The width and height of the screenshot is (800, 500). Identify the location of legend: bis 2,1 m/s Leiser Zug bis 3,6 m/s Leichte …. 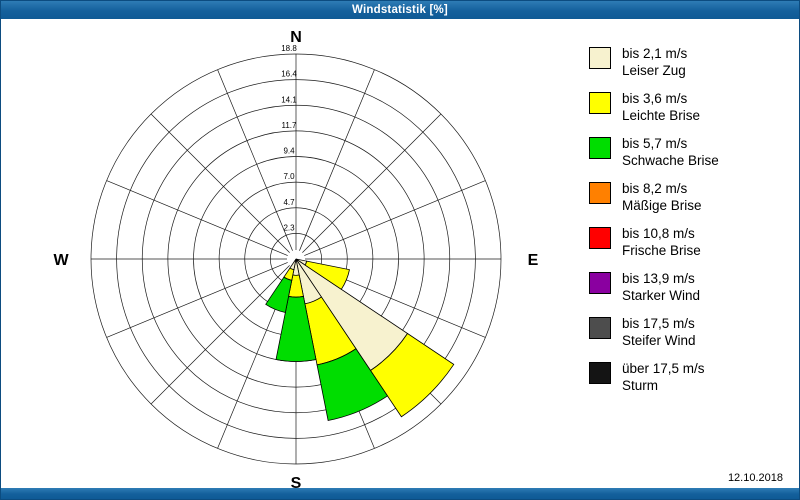
(654, 219).